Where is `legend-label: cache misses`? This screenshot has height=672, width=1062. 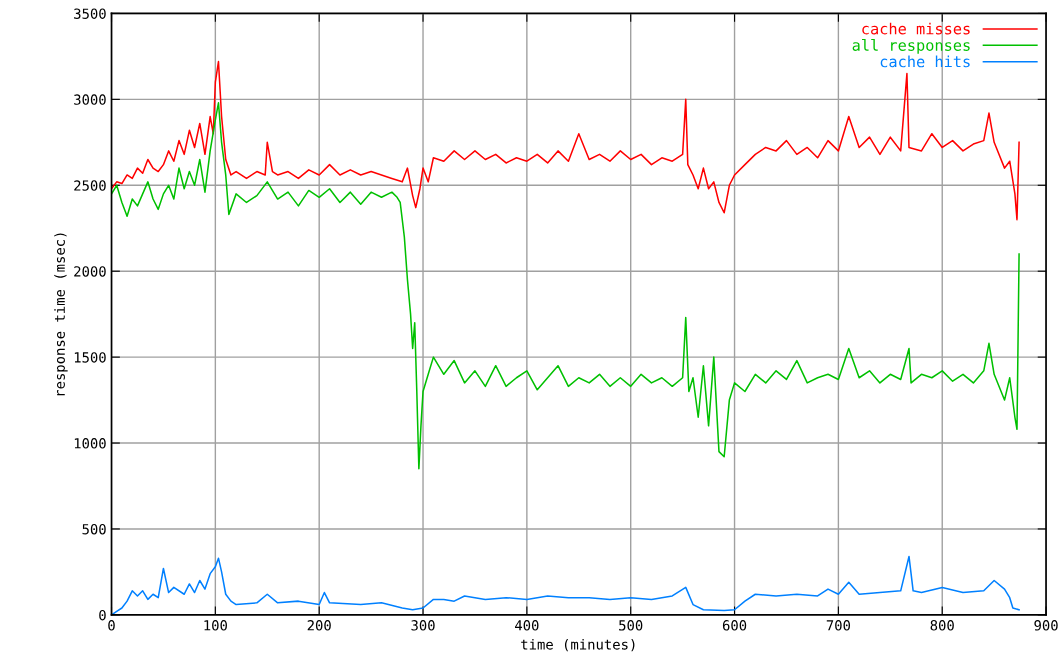
legend-label: cache misses is located at coordinates (916, 28).